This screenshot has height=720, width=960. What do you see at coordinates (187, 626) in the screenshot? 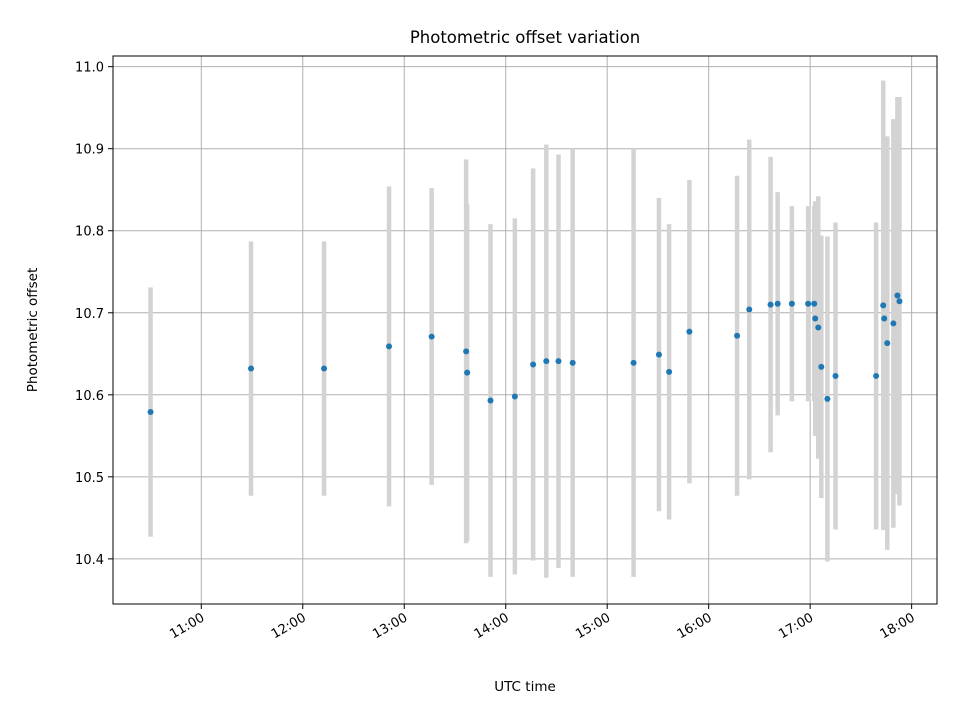
I see `x-tick-label: 11:00` at bounding box center [187, 626].